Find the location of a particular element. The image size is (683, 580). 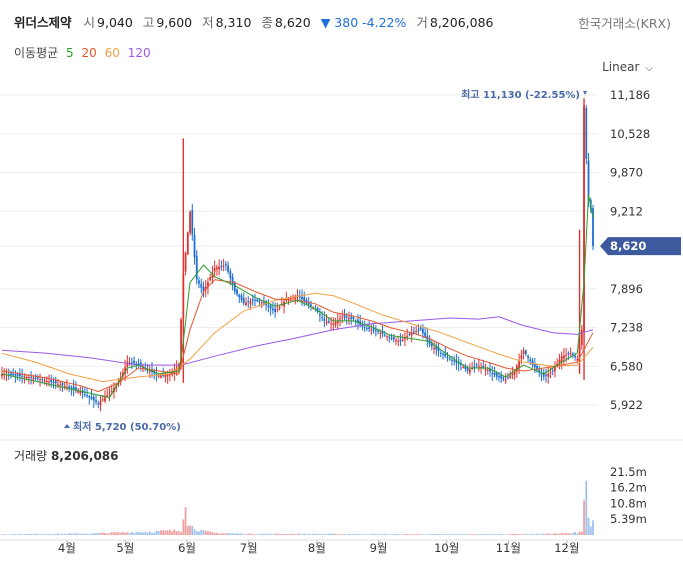

scale-selector-value: Linear is located at coordinates (621, 67).